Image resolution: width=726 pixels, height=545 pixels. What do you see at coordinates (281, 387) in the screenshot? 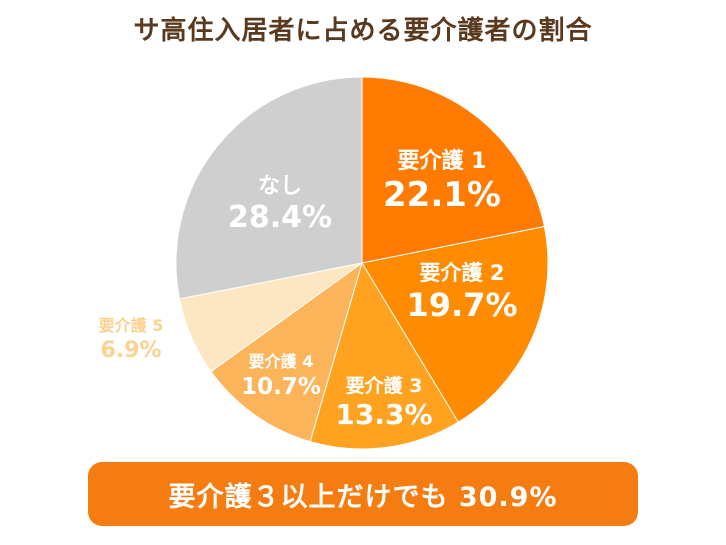
I see `slice-value-label: 10.7%` at bounding box center [281, 387].